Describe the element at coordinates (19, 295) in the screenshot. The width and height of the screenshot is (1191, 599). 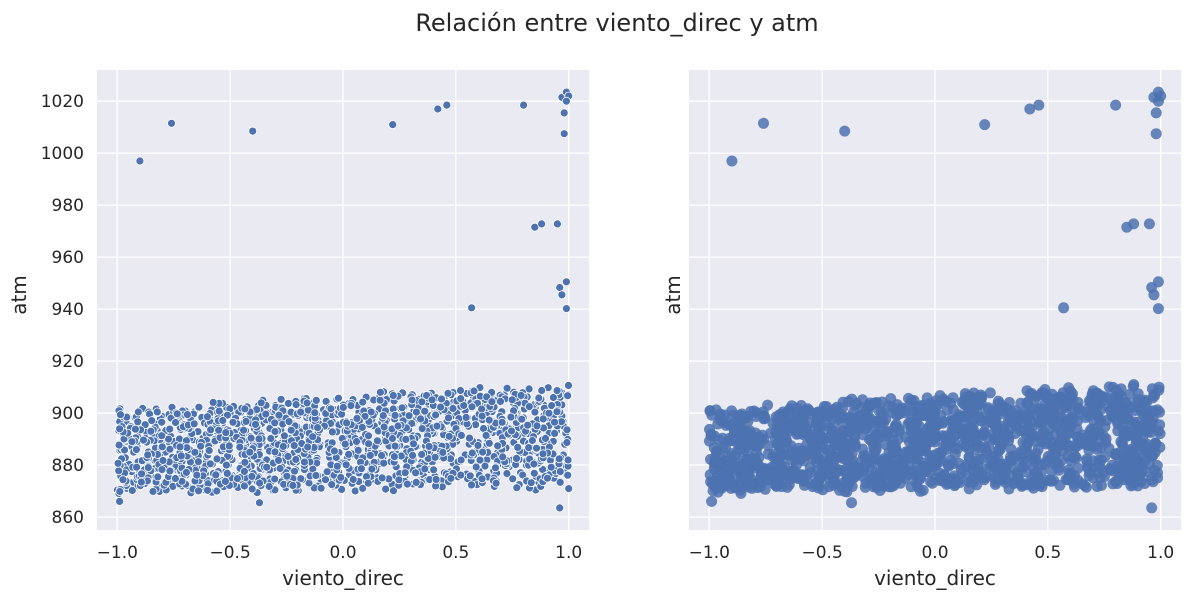
I see `y-axis-label: atm` at that location.